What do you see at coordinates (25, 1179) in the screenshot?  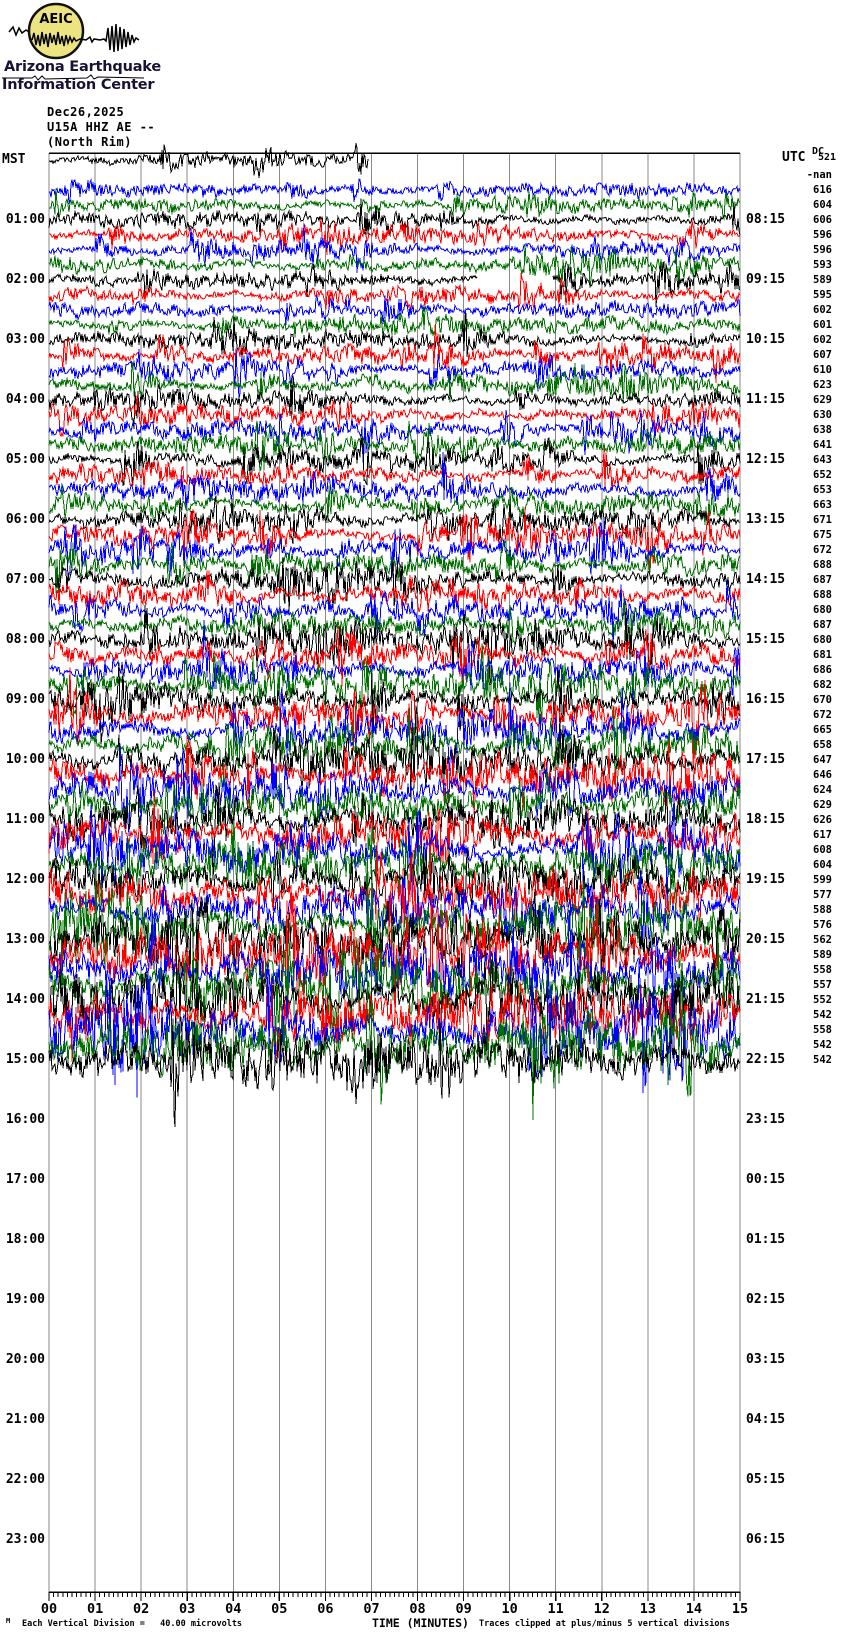 I see `mst-hour-label: 17:00` at bounding box center [25, 1179].